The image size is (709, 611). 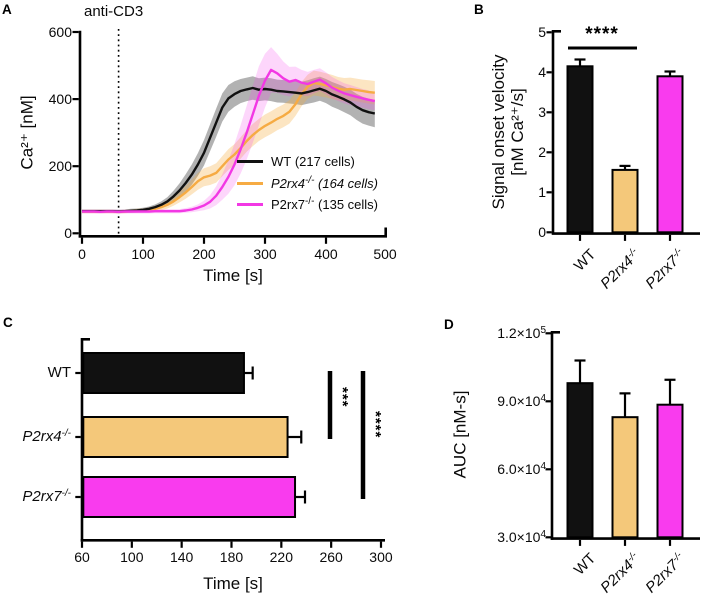 I want to click on c-x-tick-label: 100, so click(x=132, y=557).